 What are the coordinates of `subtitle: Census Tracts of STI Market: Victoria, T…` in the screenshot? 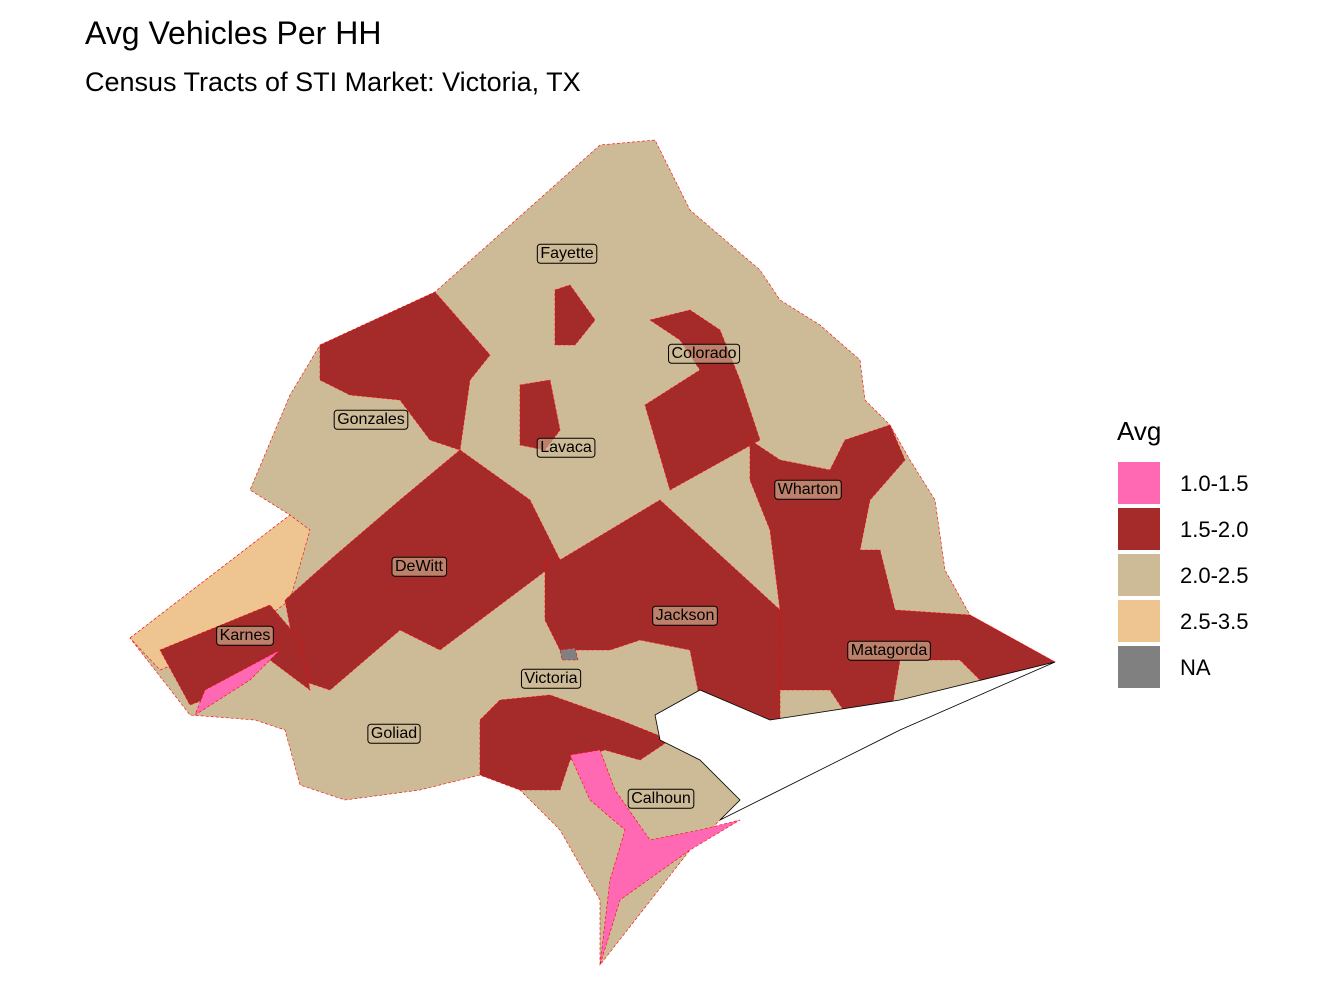 It's located at (333, 82).